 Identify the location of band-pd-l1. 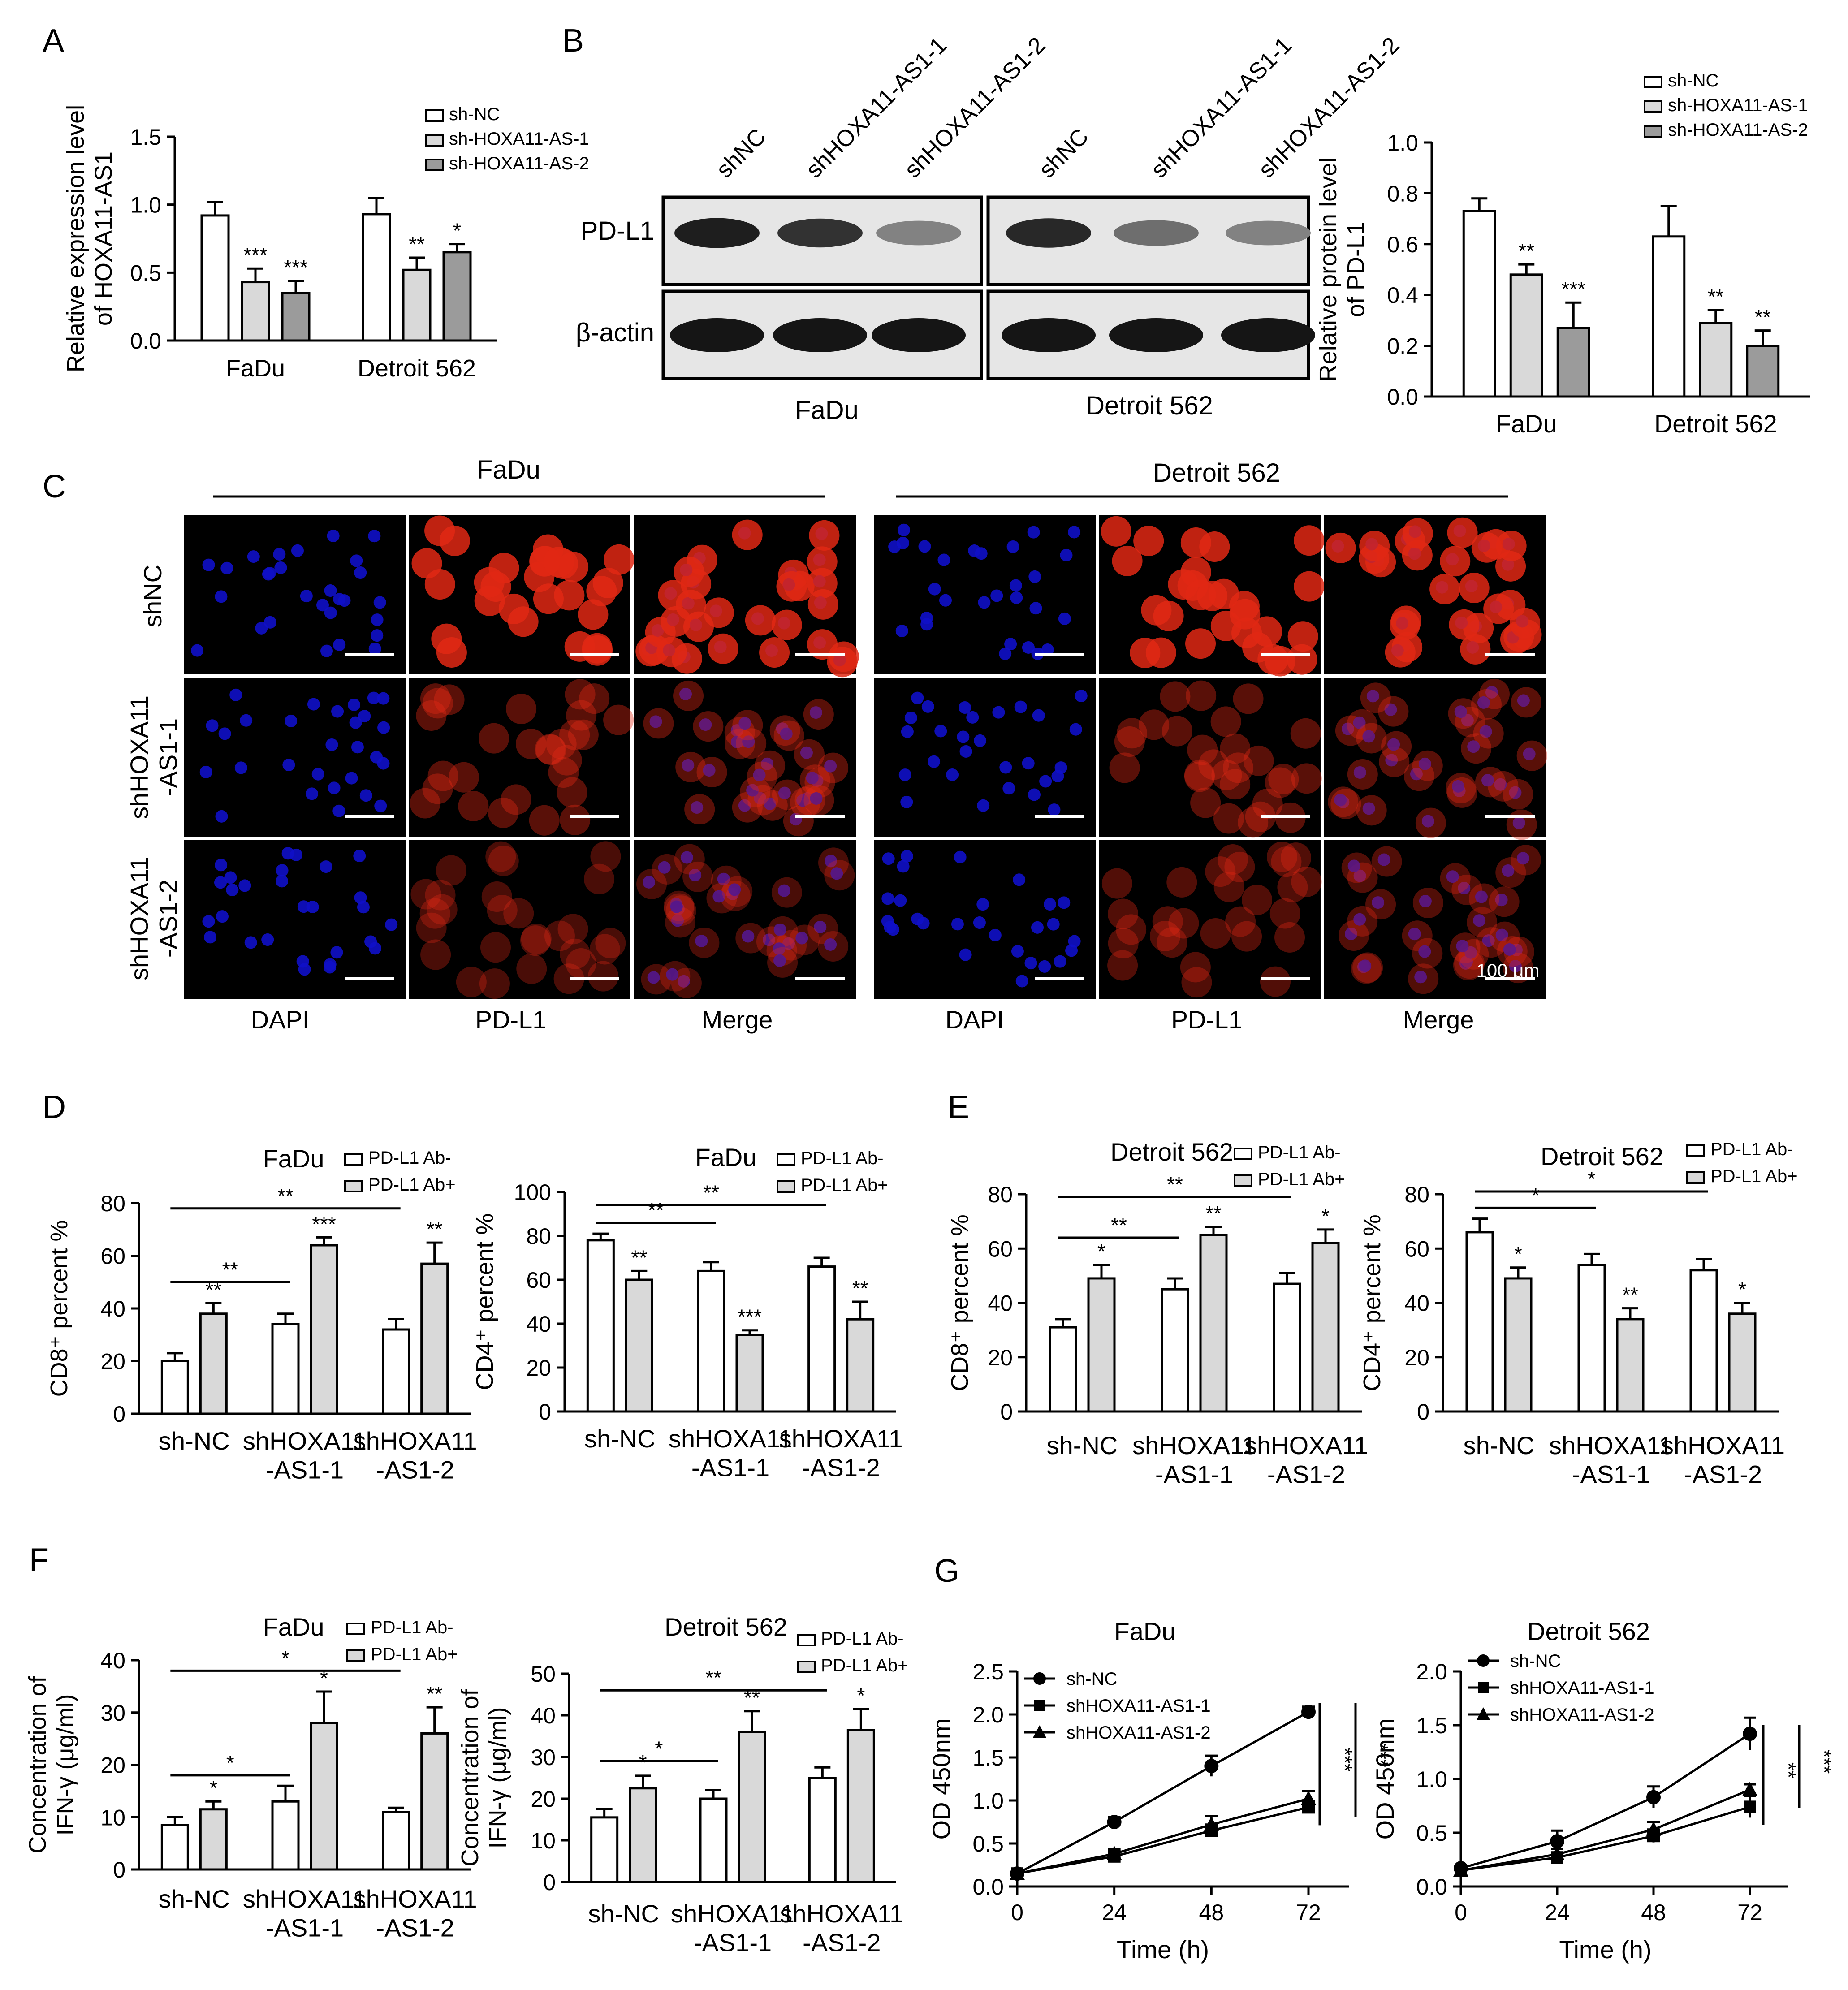
(717, 233).